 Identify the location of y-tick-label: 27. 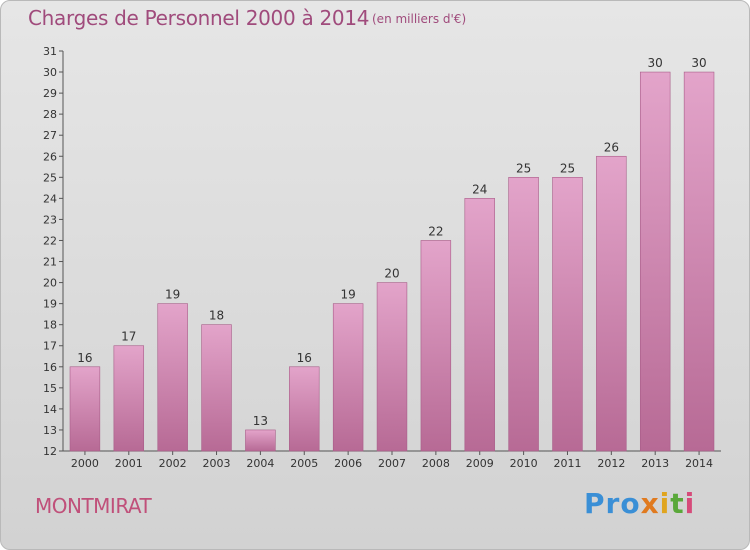
(50, 135).